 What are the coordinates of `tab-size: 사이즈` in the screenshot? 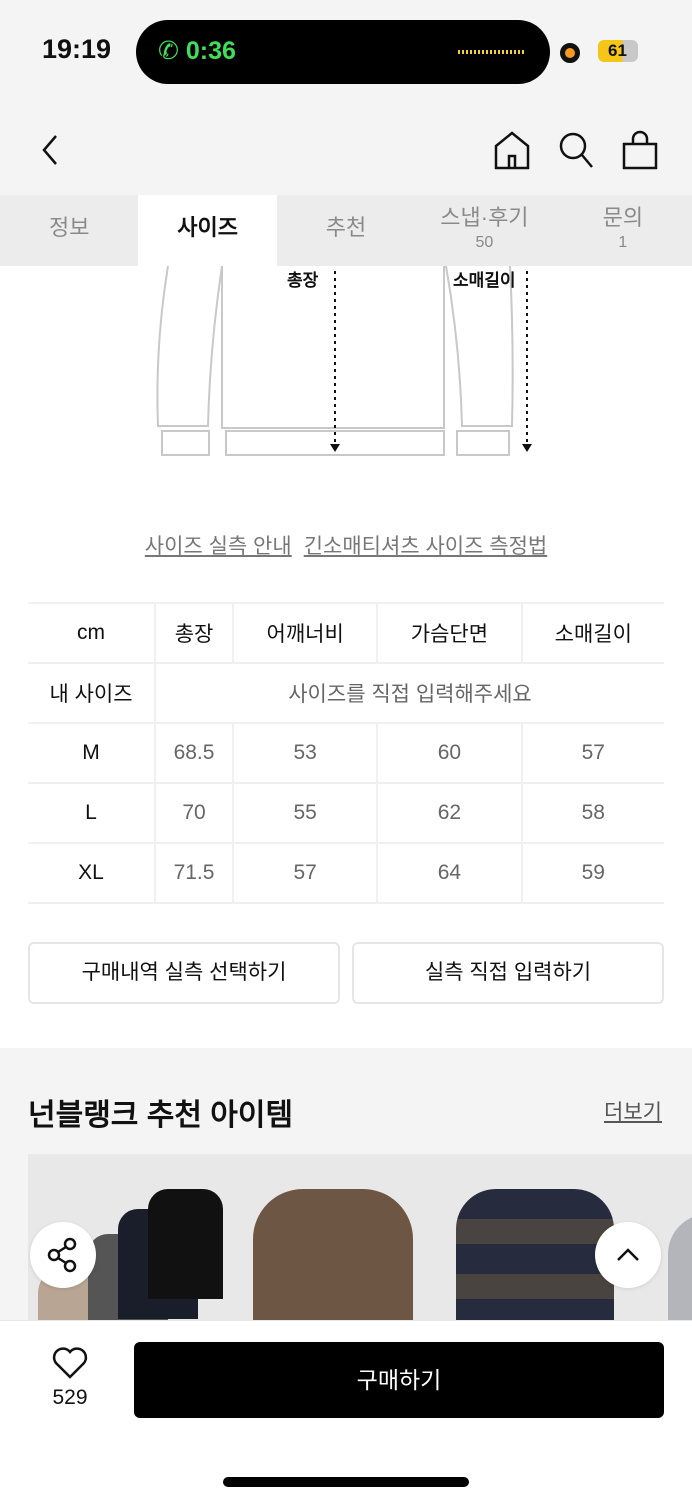 It's located at (207, 230).